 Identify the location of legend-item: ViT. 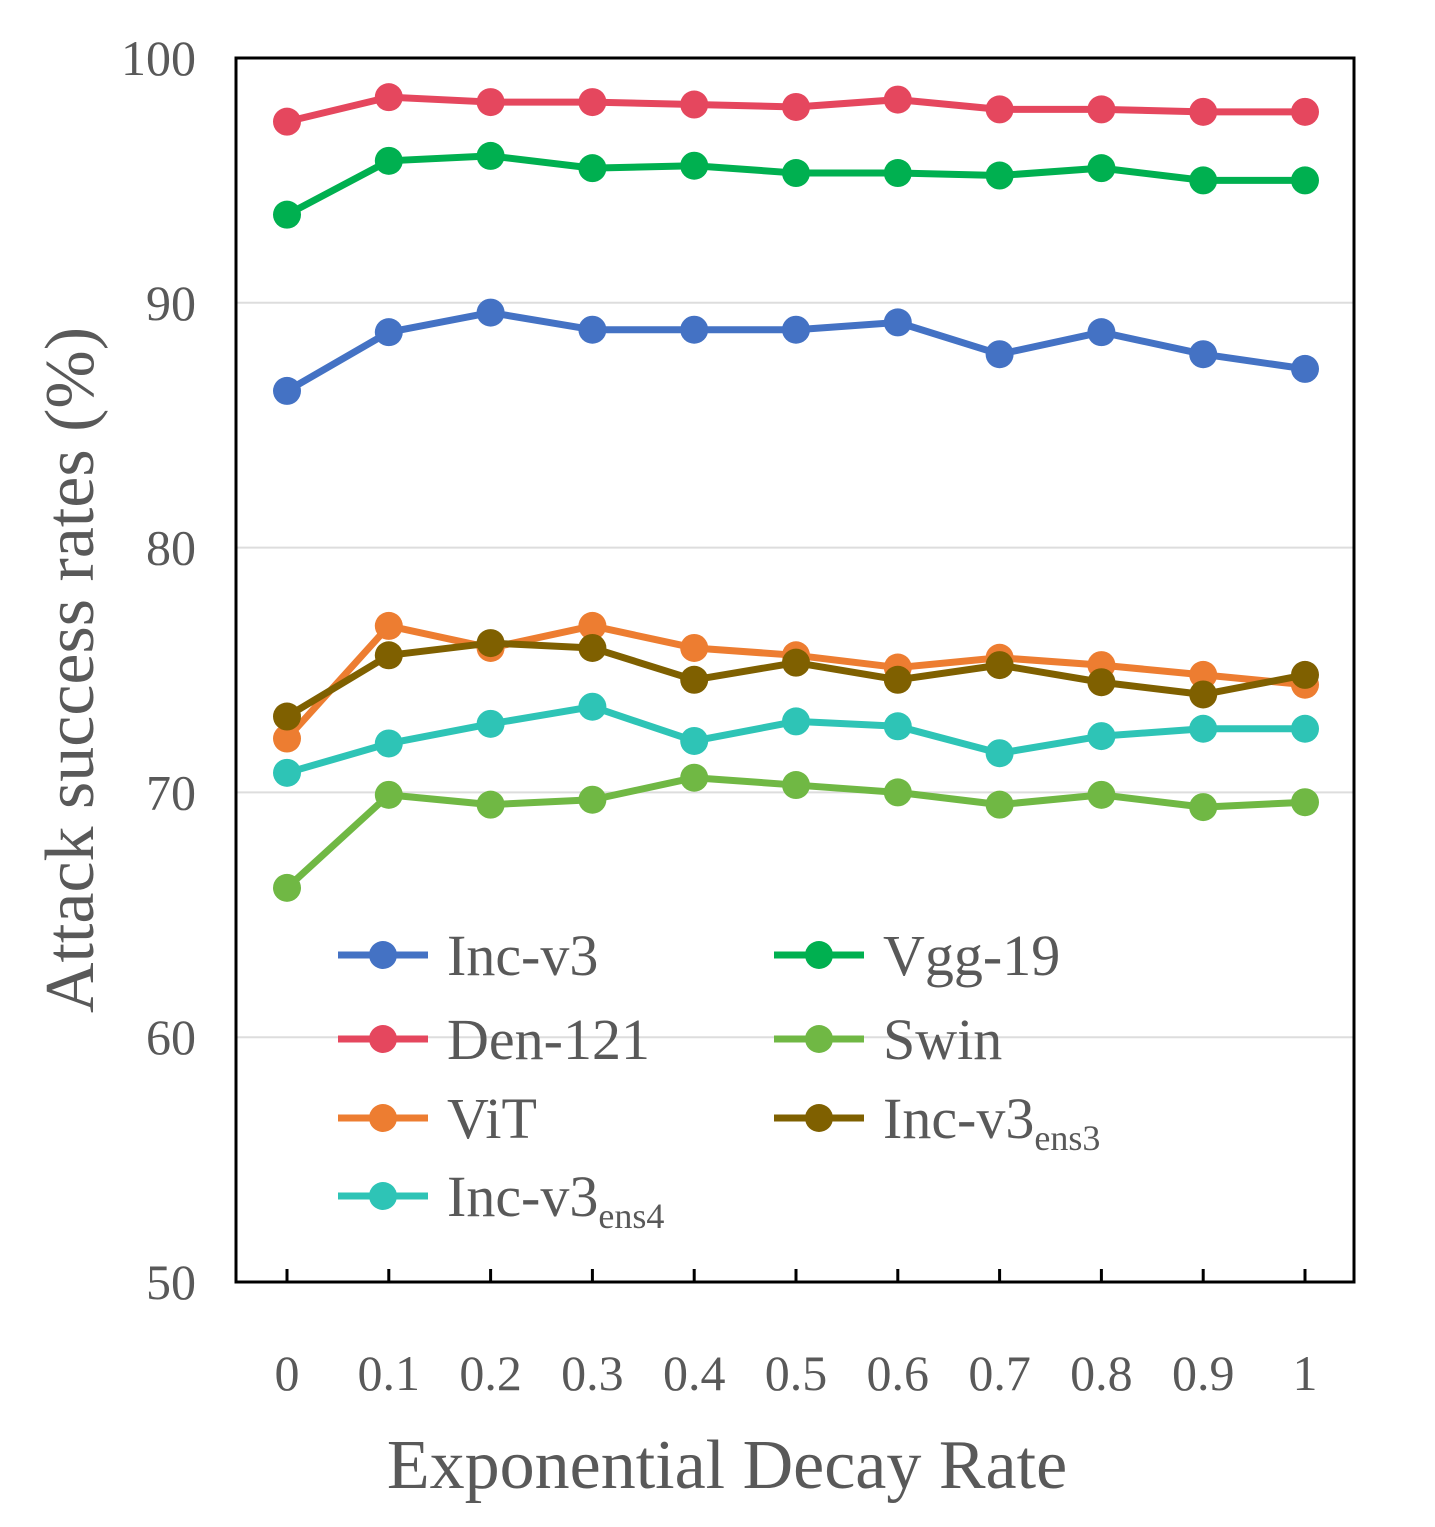
(437, 1118).